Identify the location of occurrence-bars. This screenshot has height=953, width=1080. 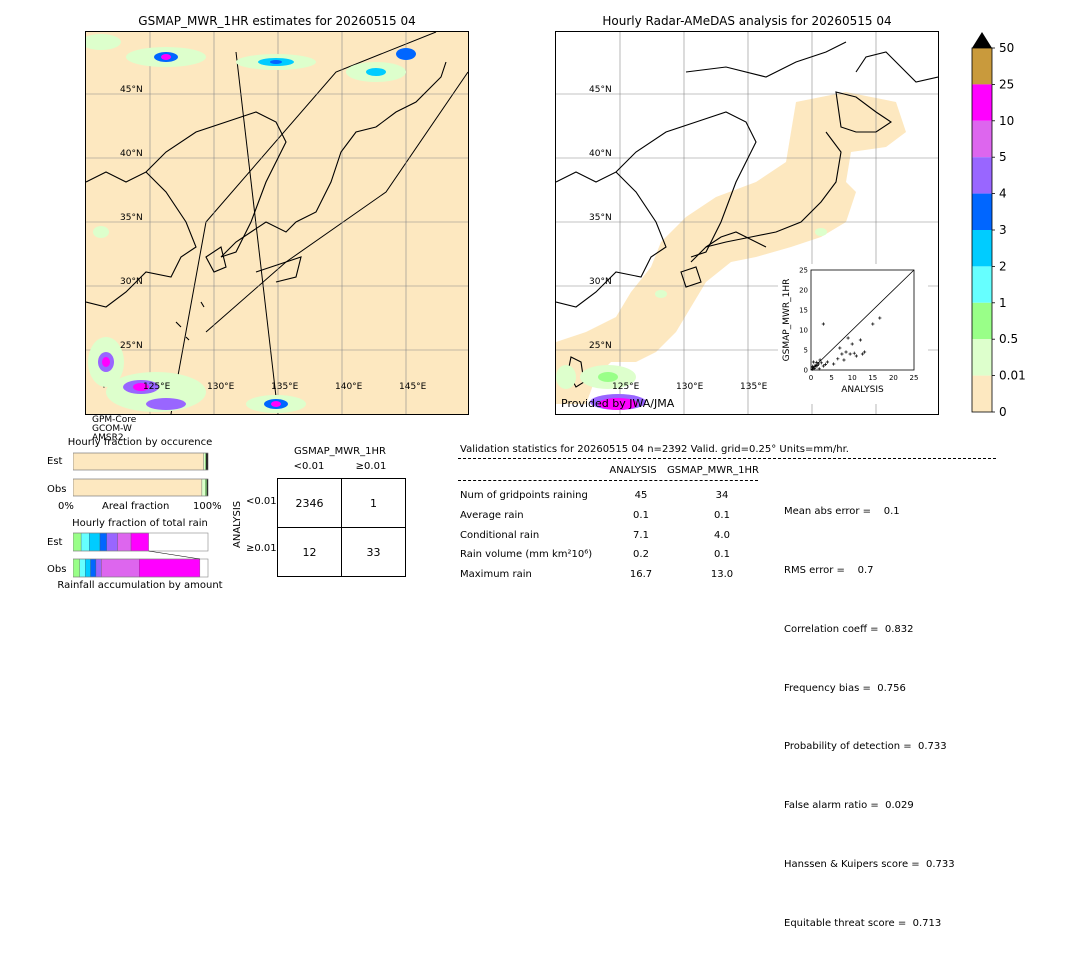
(141, 474).